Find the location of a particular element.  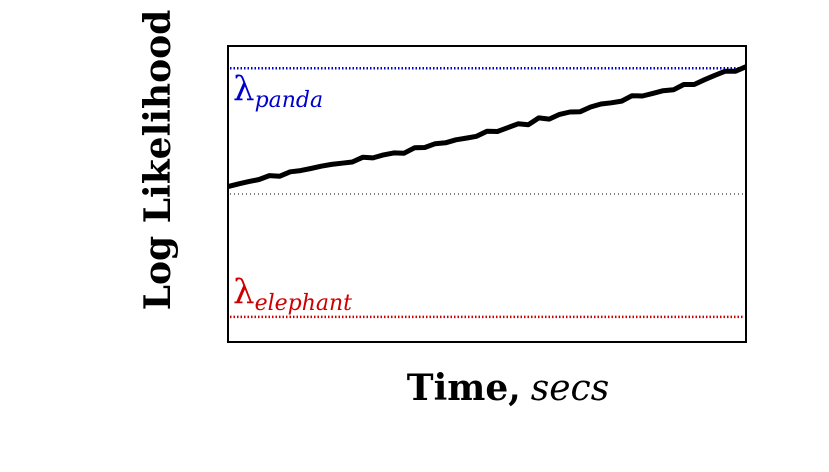

x-axis-label: Time, secs is located at coordinates (508, 388).